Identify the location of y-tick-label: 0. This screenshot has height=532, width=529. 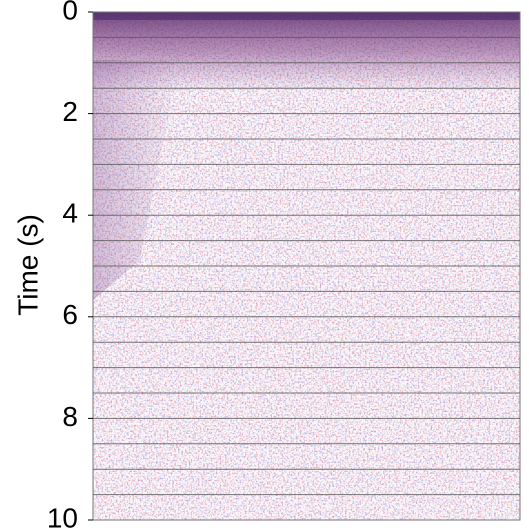
(70, 12).